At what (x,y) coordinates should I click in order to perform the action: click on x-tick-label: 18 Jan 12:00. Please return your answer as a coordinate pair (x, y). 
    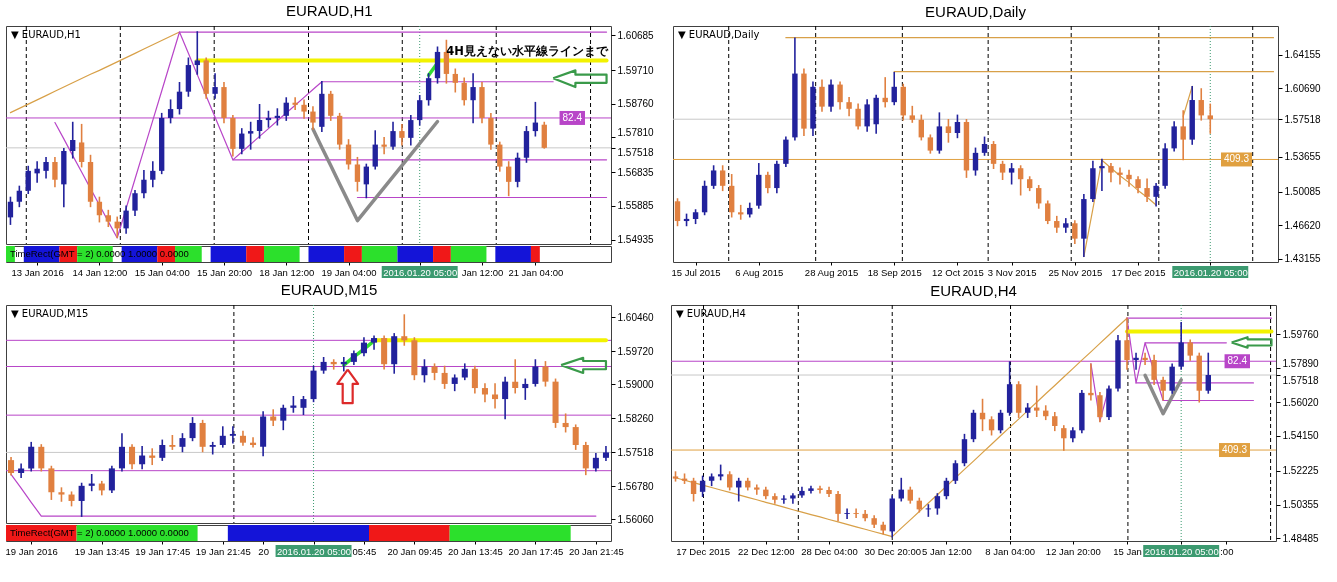
    Looking at the image, I should click on (287, 272).